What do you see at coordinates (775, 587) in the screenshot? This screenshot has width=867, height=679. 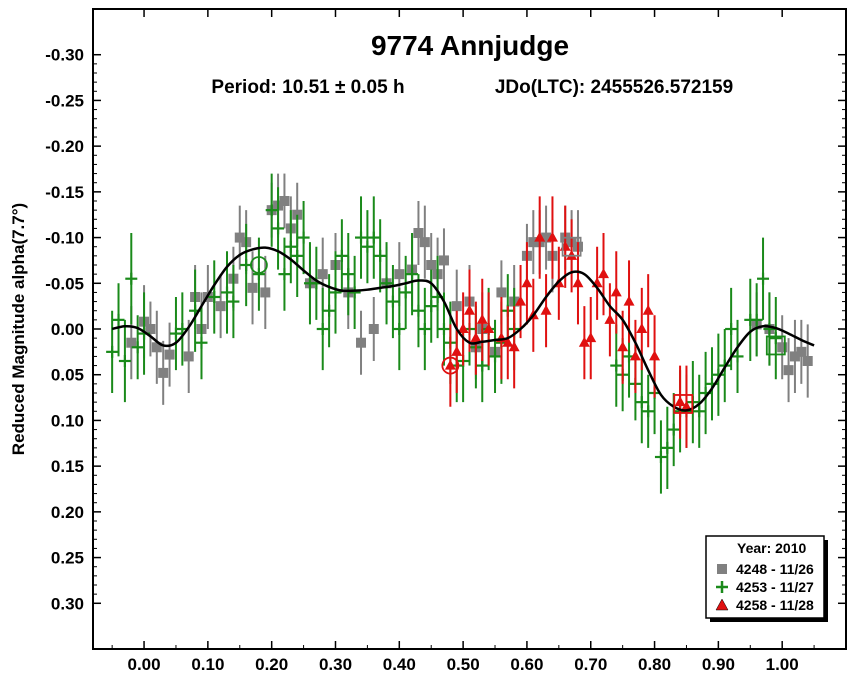 I see `legend-label: 4253 - 11/27` at bounding box center [775, 587].